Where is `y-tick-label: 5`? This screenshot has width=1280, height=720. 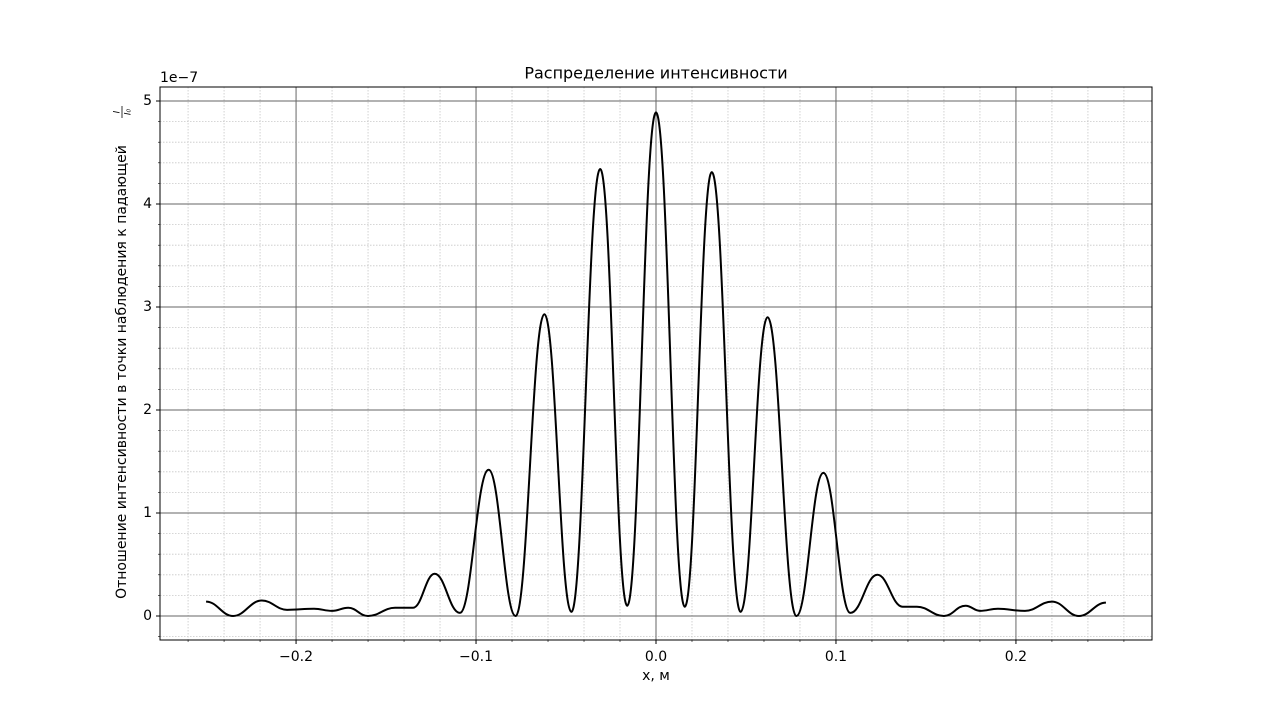 y-tick-label: 5 is located at coordinates (147, 101).